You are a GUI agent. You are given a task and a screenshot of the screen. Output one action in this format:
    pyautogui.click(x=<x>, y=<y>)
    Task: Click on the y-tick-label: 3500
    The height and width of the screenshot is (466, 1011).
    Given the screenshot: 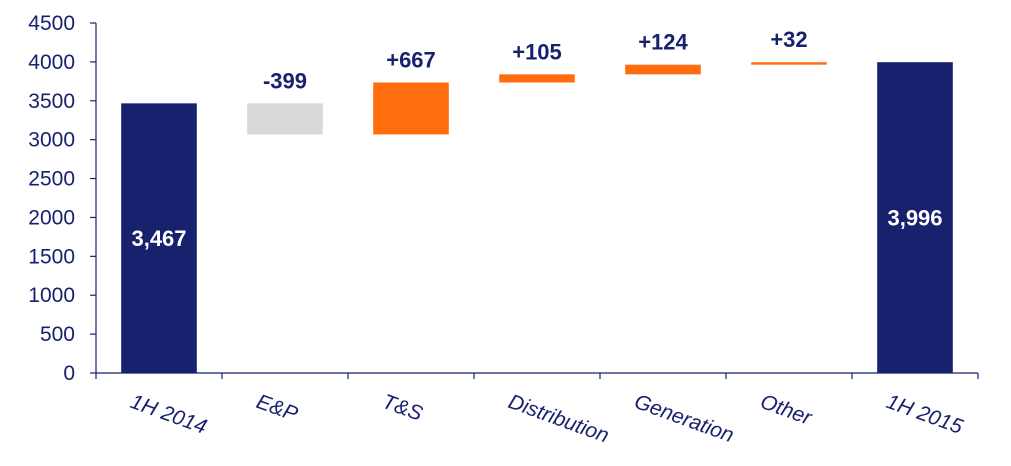 What is the action you would take?
    pyautogui.click(x=51, y=101)
    